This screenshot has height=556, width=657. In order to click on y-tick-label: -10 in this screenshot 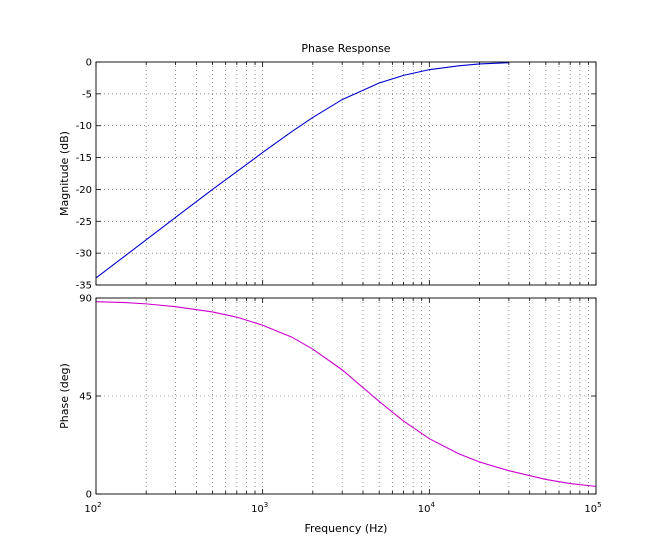, I will do `click(84, 126)`.